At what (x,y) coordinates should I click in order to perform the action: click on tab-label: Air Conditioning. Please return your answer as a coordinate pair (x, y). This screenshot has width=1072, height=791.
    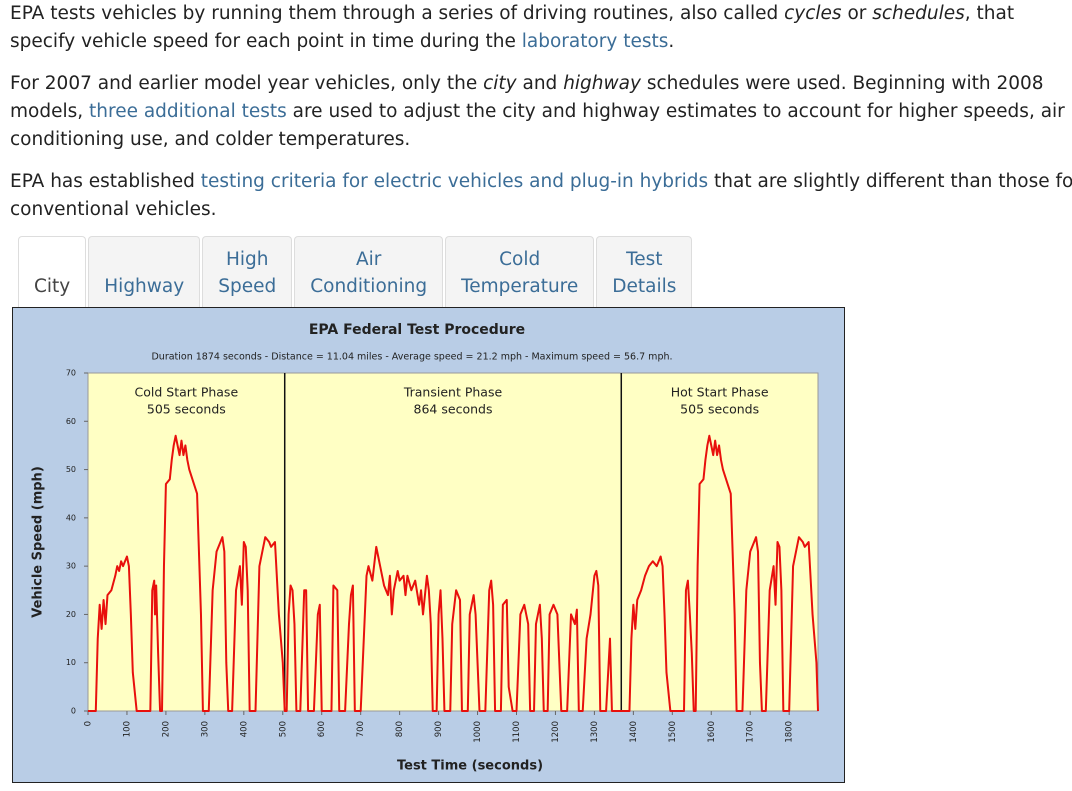
    Looking at the image, I should click on (369, 273).